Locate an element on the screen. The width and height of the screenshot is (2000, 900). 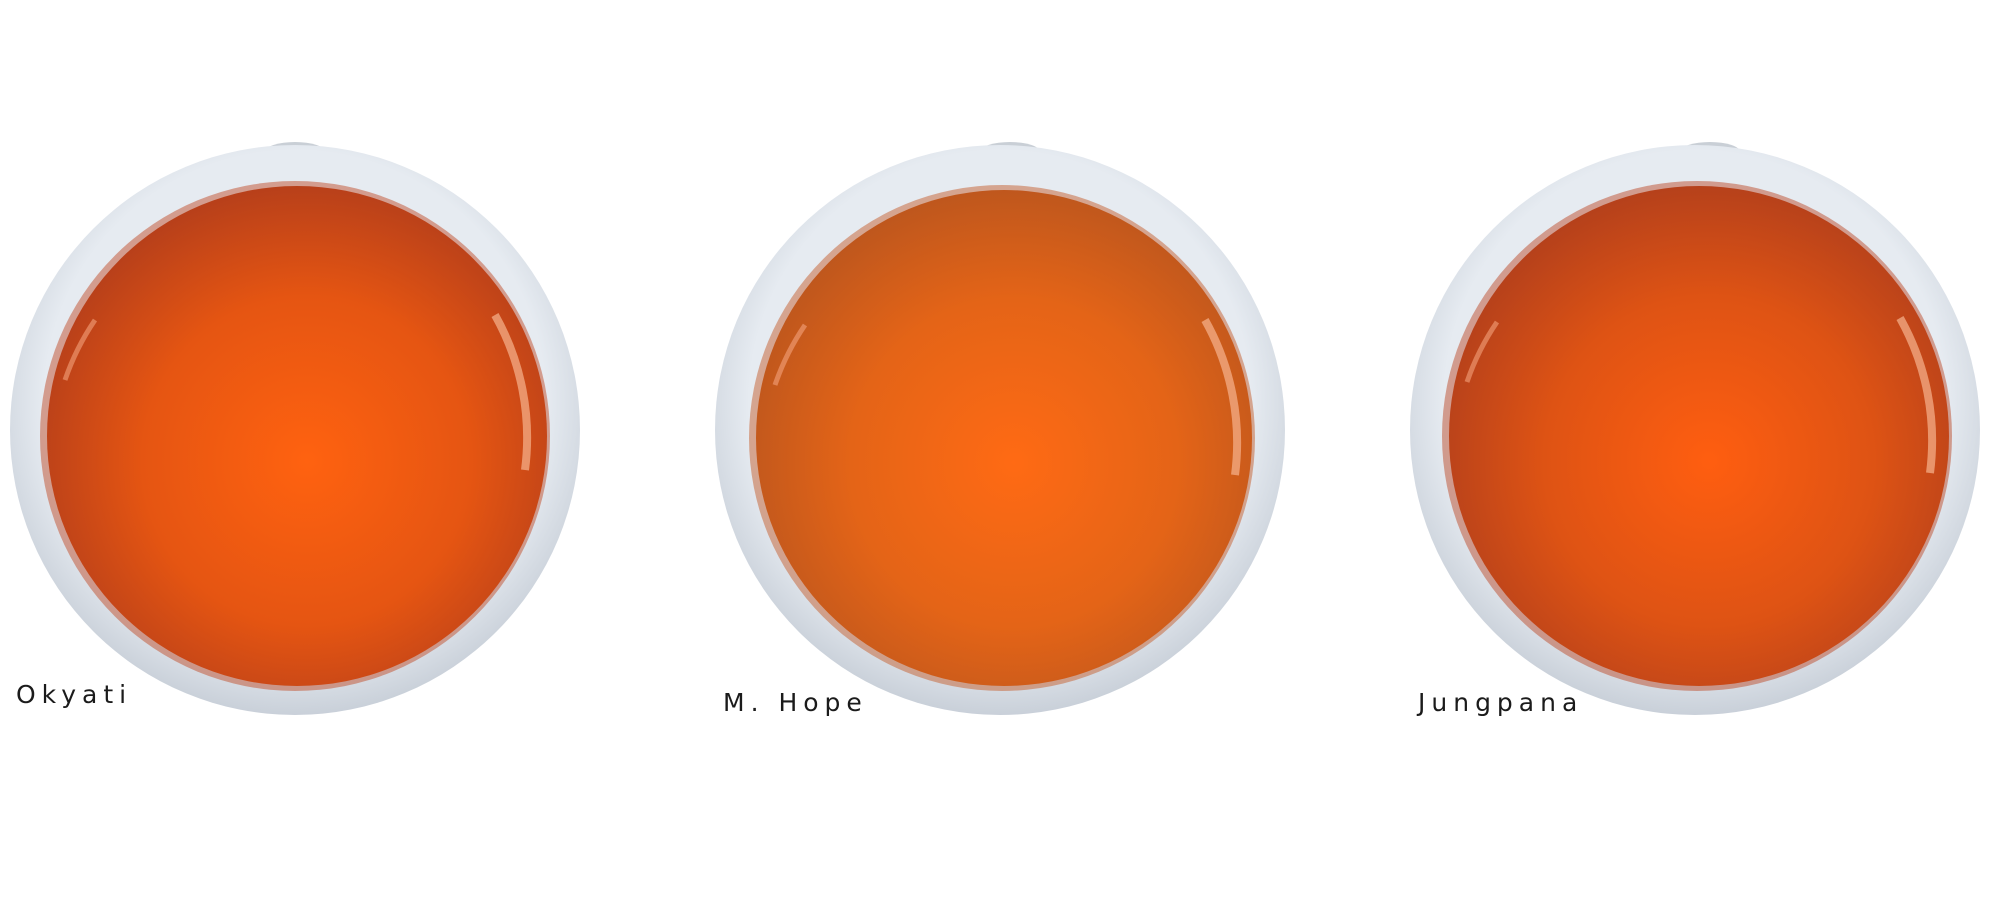
cup-label-m-hope: M. Hope is located at coordinates (795, 702).